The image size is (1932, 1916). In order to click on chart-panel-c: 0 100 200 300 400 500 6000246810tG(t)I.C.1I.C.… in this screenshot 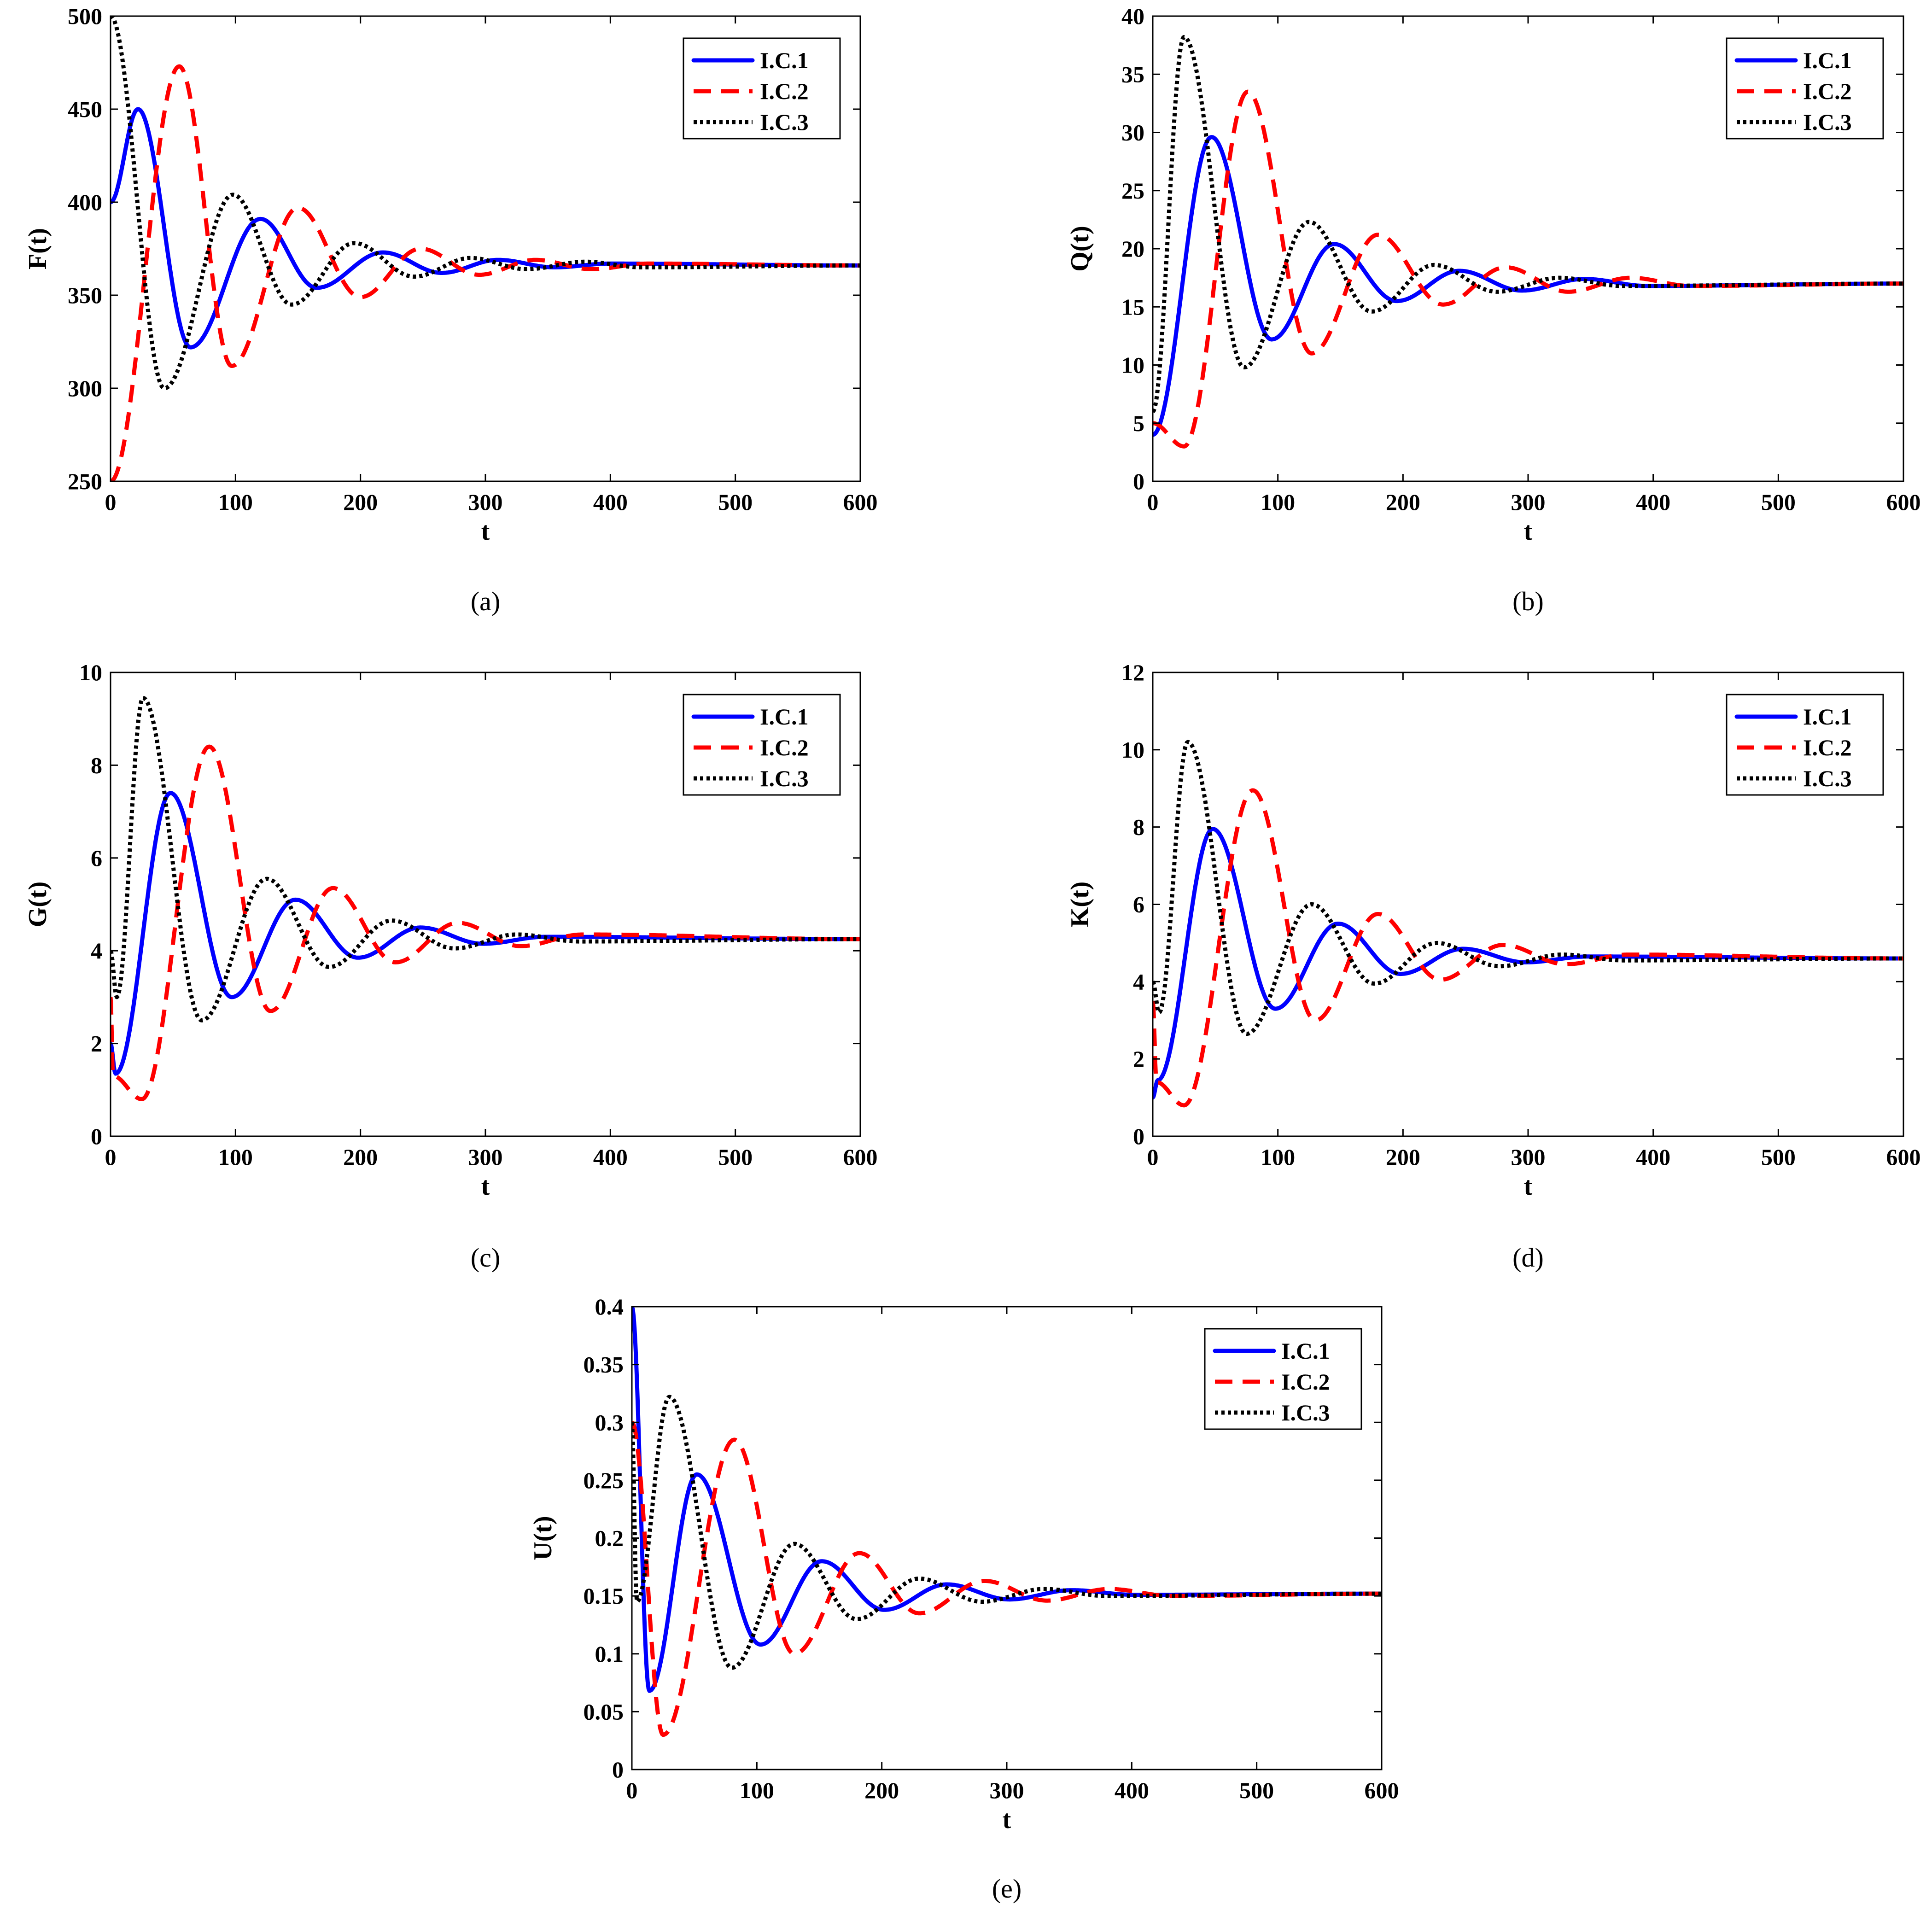, I will do `click(451, 966)`.